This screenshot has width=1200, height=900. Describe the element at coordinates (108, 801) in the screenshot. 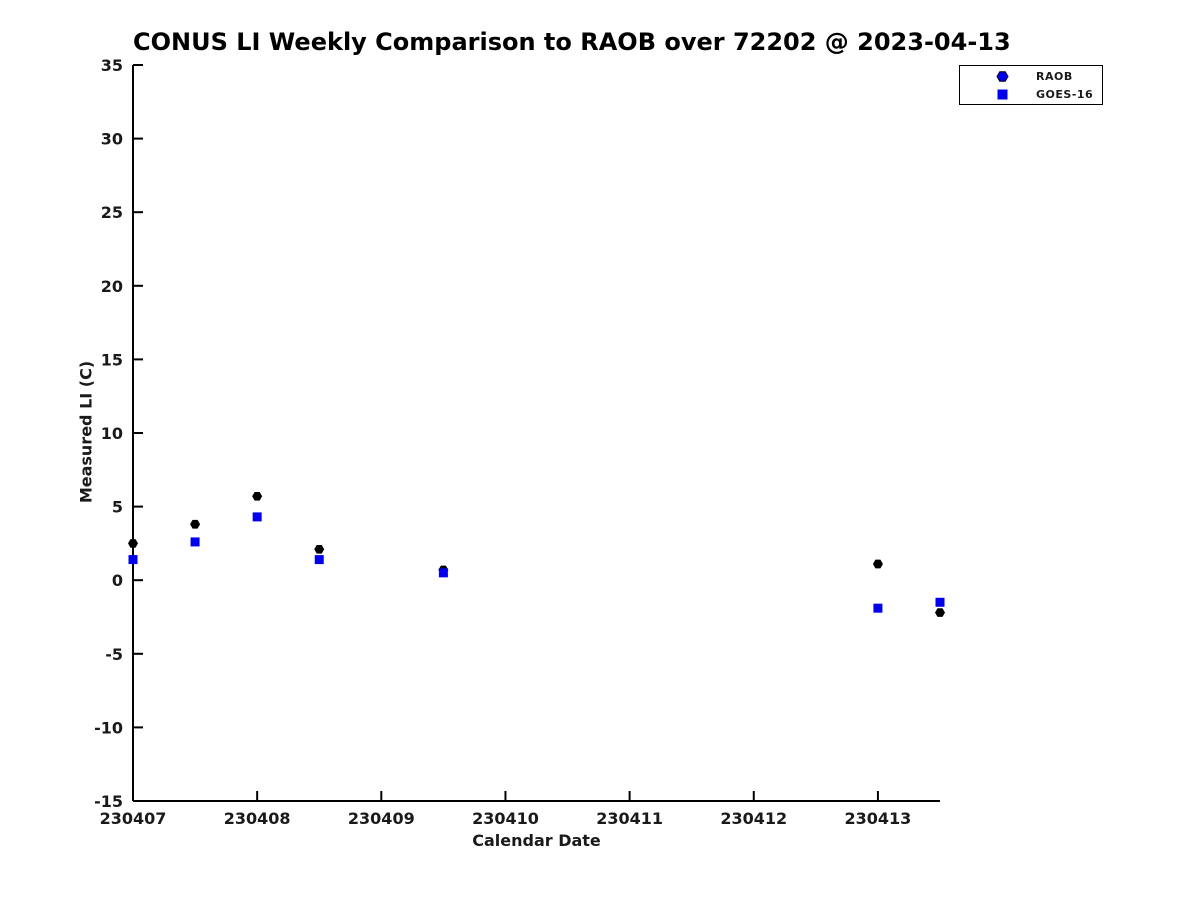

I see `y-tick-label: -15` at that location.